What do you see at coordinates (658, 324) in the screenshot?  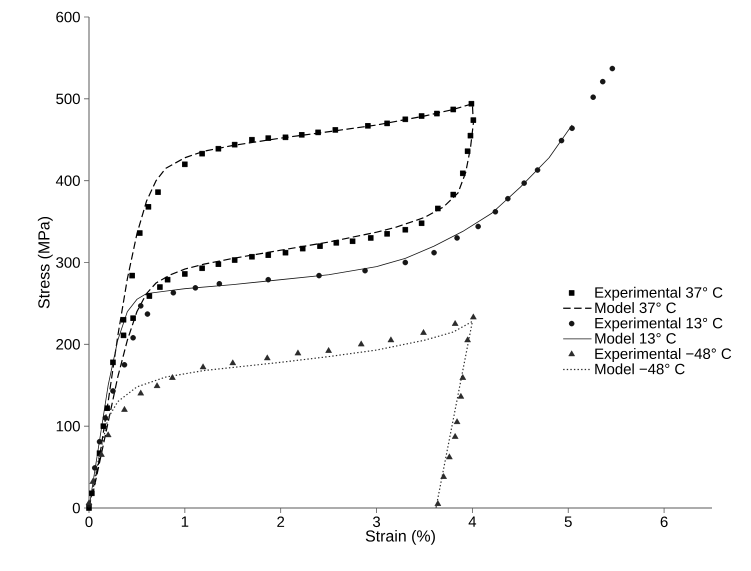 I see `legend-label: Experimental 13° C` at bounding box center [658, 324].